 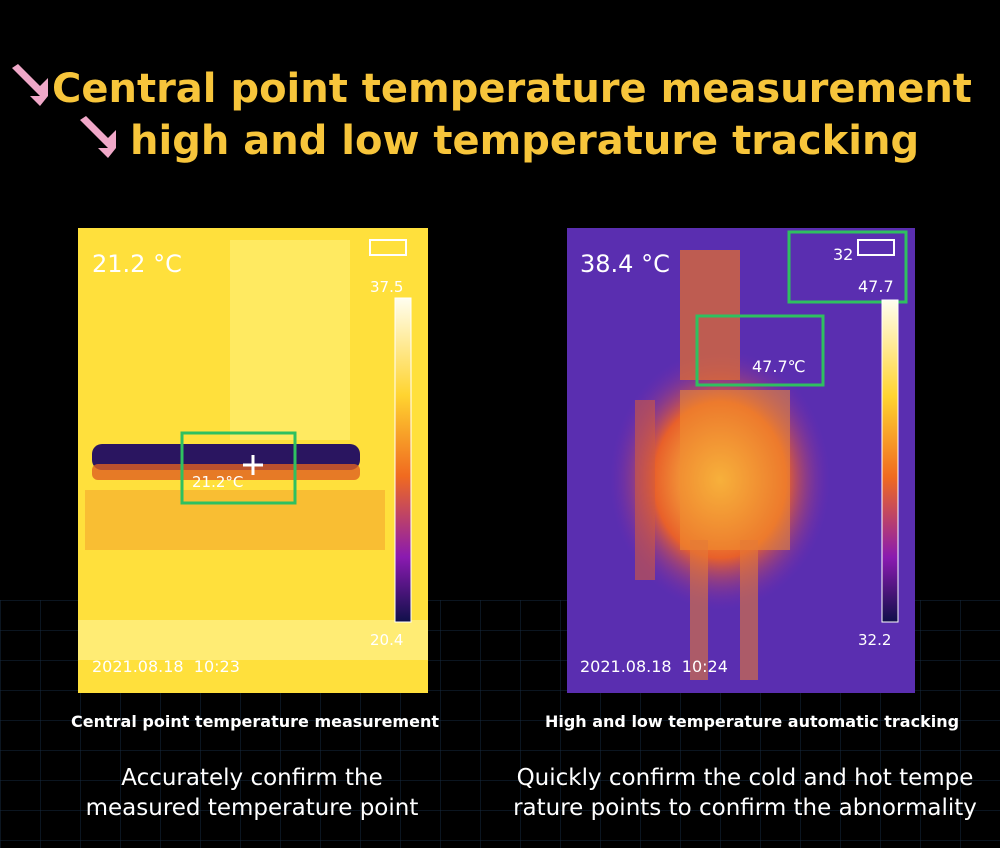 I want to click on description: Quickly confirm the cold and hot tempe, so click(x=745, y=778).